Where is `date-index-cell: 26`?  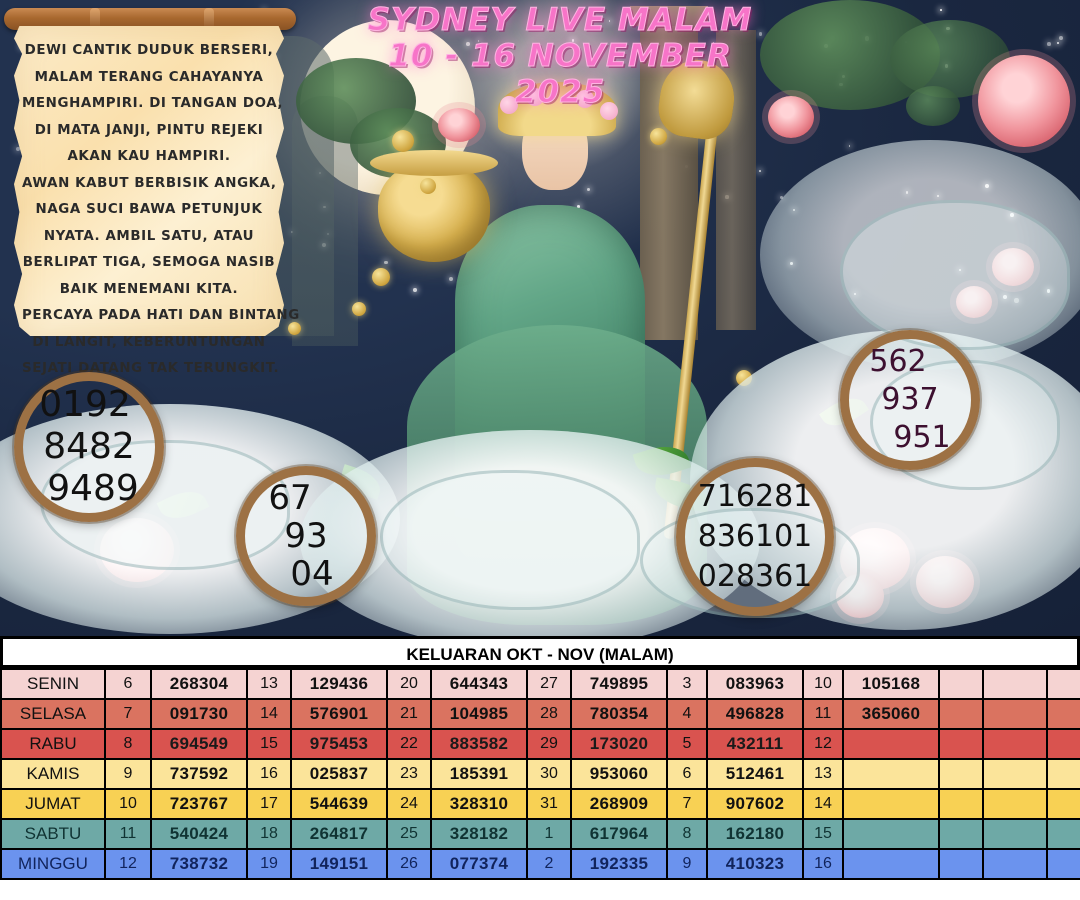
date-index-cell: 26 is located at coordinates (409, 864).